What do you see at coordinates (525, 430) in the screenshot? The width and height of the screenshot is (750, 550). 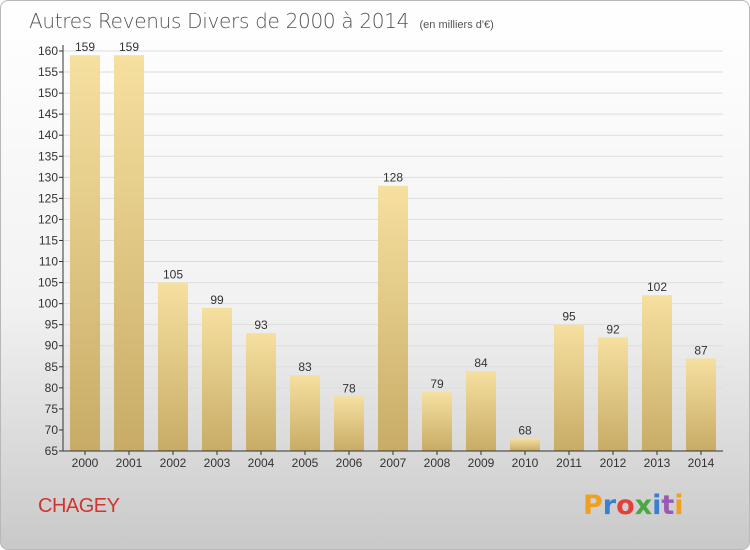 I see `data-label: 68` at bounding box center [525, 430].